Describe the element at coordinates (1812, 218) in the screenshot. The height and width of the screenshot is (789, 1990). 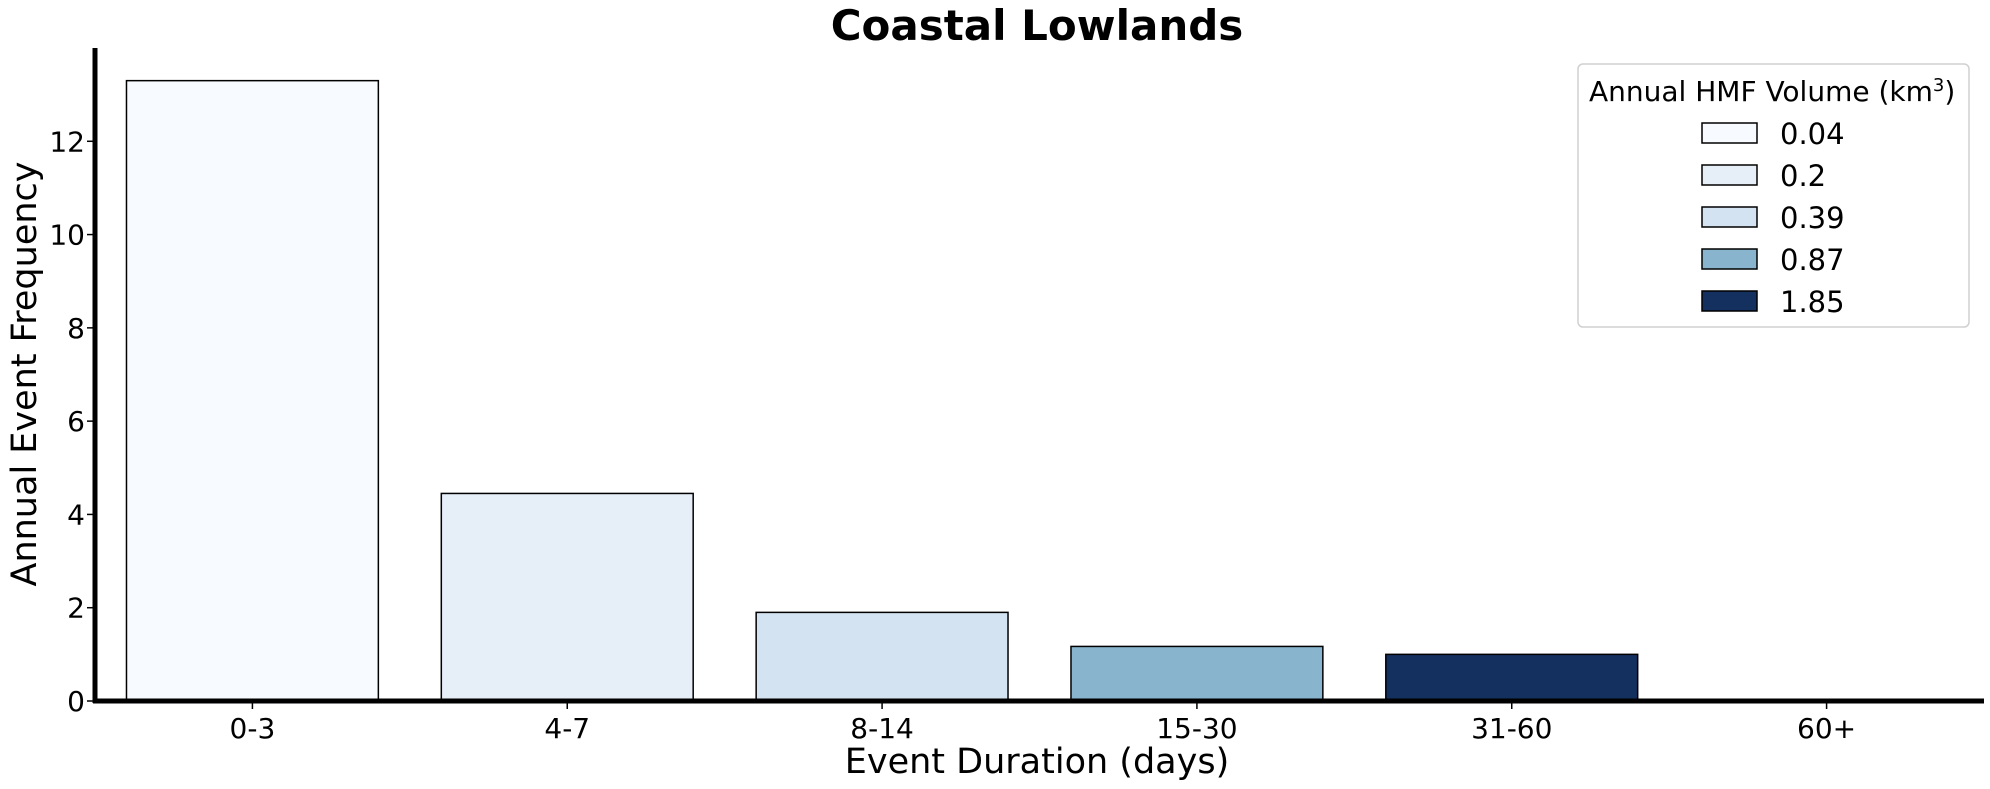
I see `legend-label: 0.39` at that location.